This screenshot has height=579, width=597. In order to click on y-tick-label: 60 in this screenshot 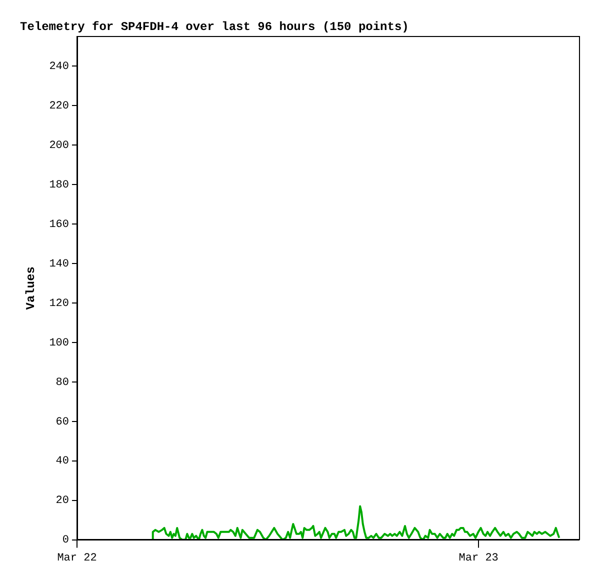, I will do `click(62, 422)`.